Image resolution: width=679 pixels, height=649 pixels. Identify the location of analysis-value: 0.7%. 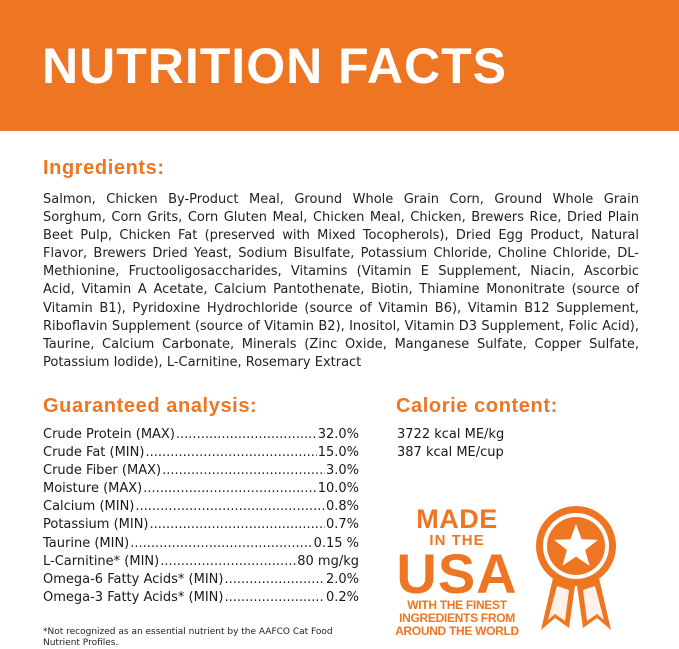
(342, 525).